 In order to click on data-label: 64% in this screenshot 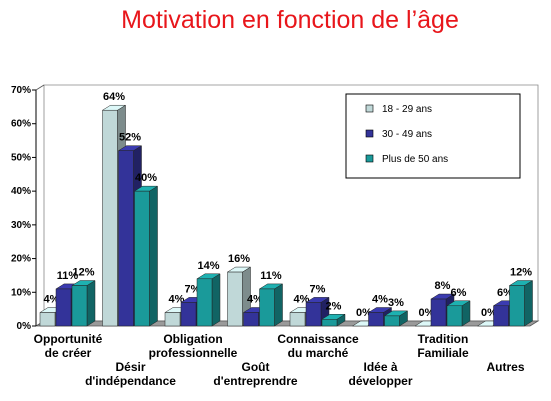, I will do `click(114, 97)`.